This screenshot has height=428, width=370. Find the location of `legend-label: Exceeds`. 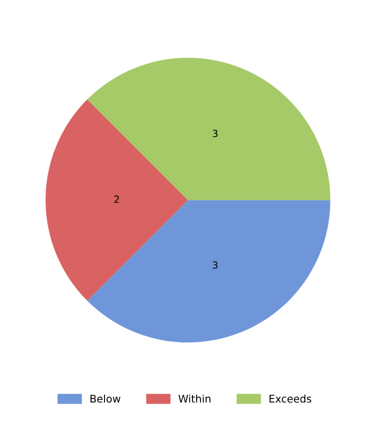

legend-label: Exceeds is located at coordinates (291, 398).